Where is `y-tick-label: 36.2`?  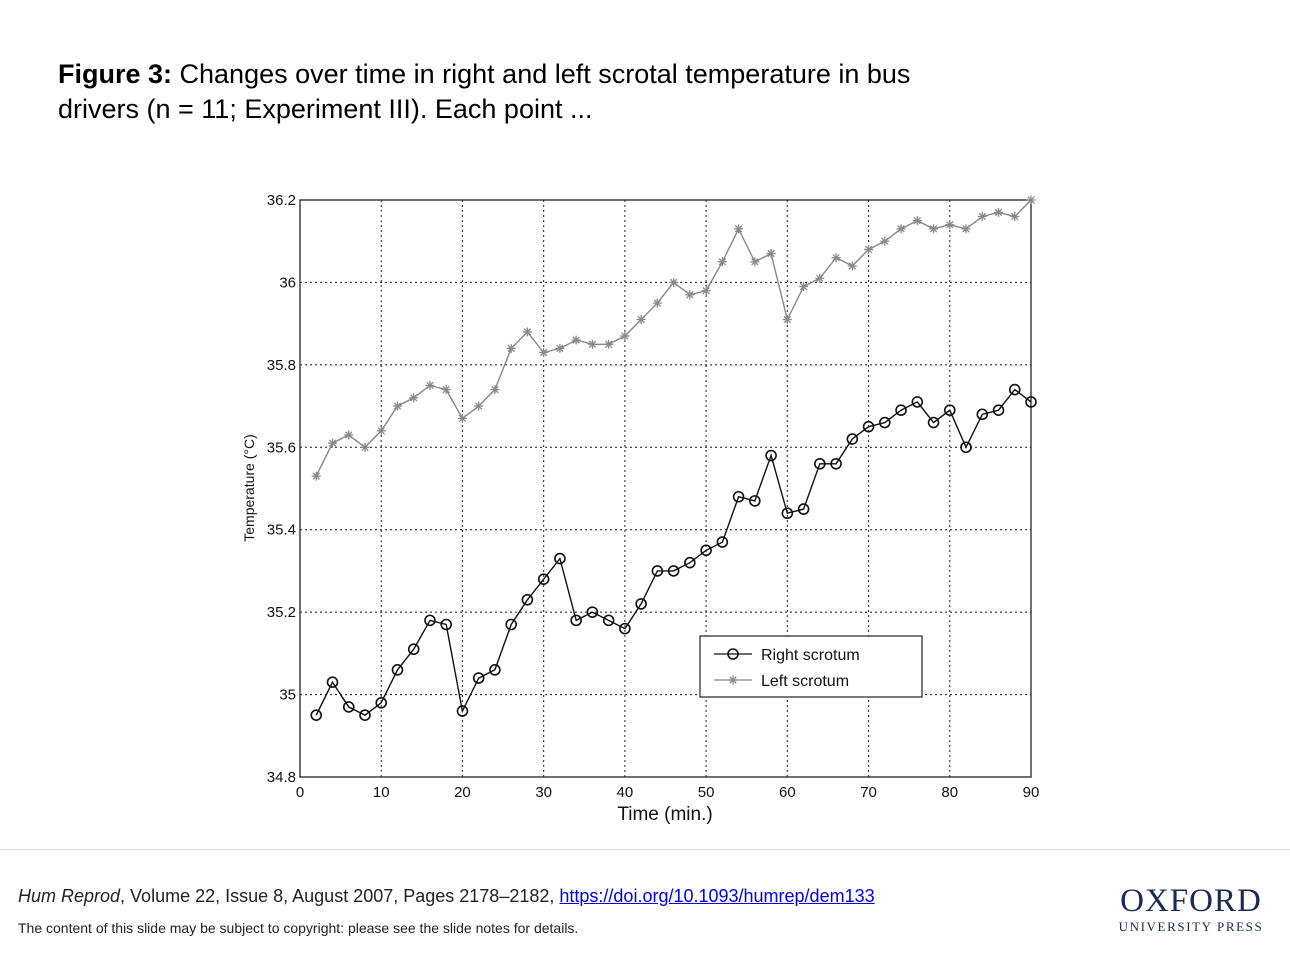
y-tick-label: 36.2 is located at coordinates (281, 200).